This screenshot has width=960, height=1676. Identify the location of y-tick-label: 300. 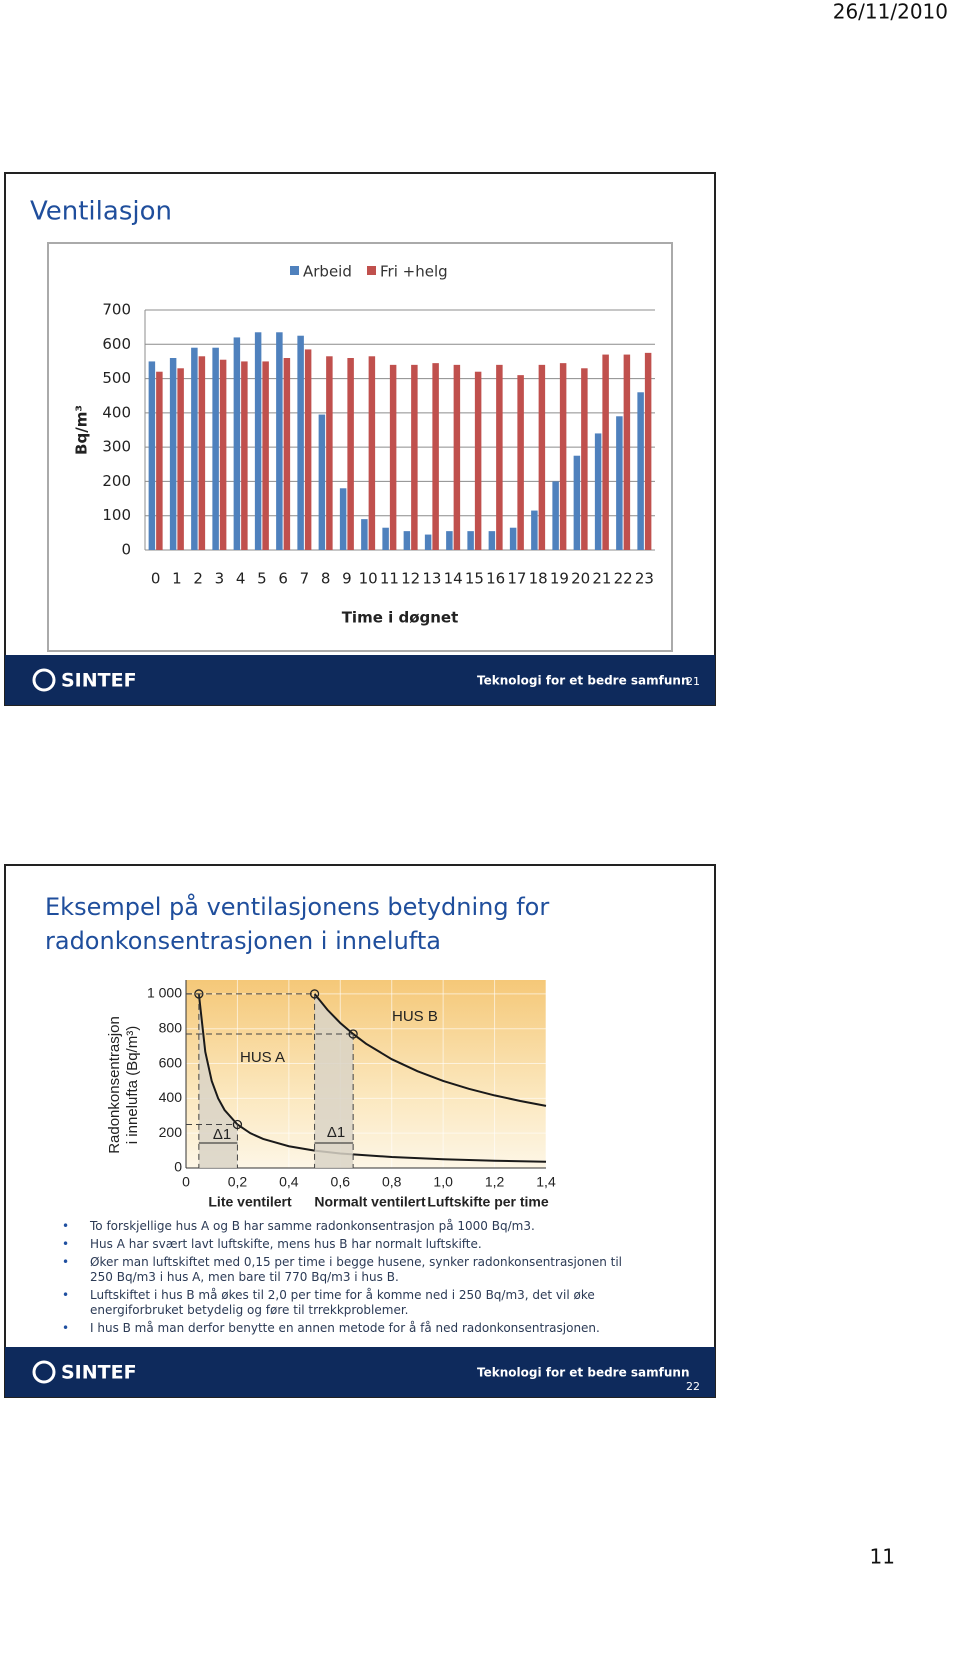
(116, 447).